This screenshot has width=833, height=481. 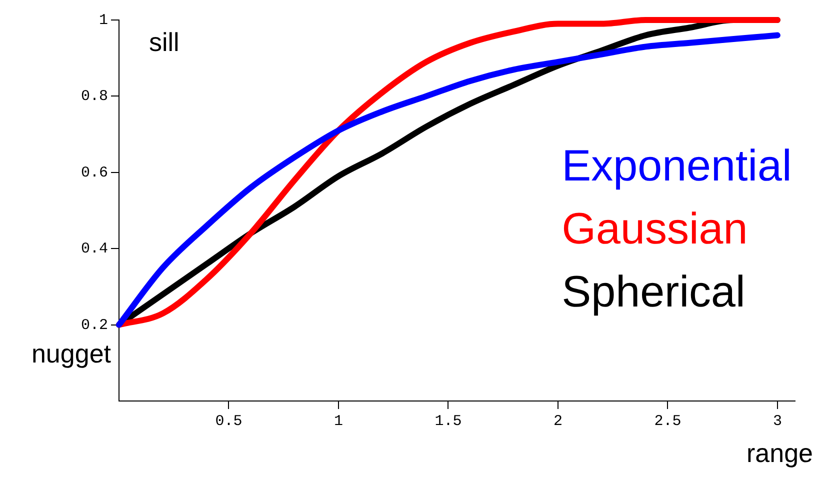 I want to click on text: range, so click(x=779, y=453).